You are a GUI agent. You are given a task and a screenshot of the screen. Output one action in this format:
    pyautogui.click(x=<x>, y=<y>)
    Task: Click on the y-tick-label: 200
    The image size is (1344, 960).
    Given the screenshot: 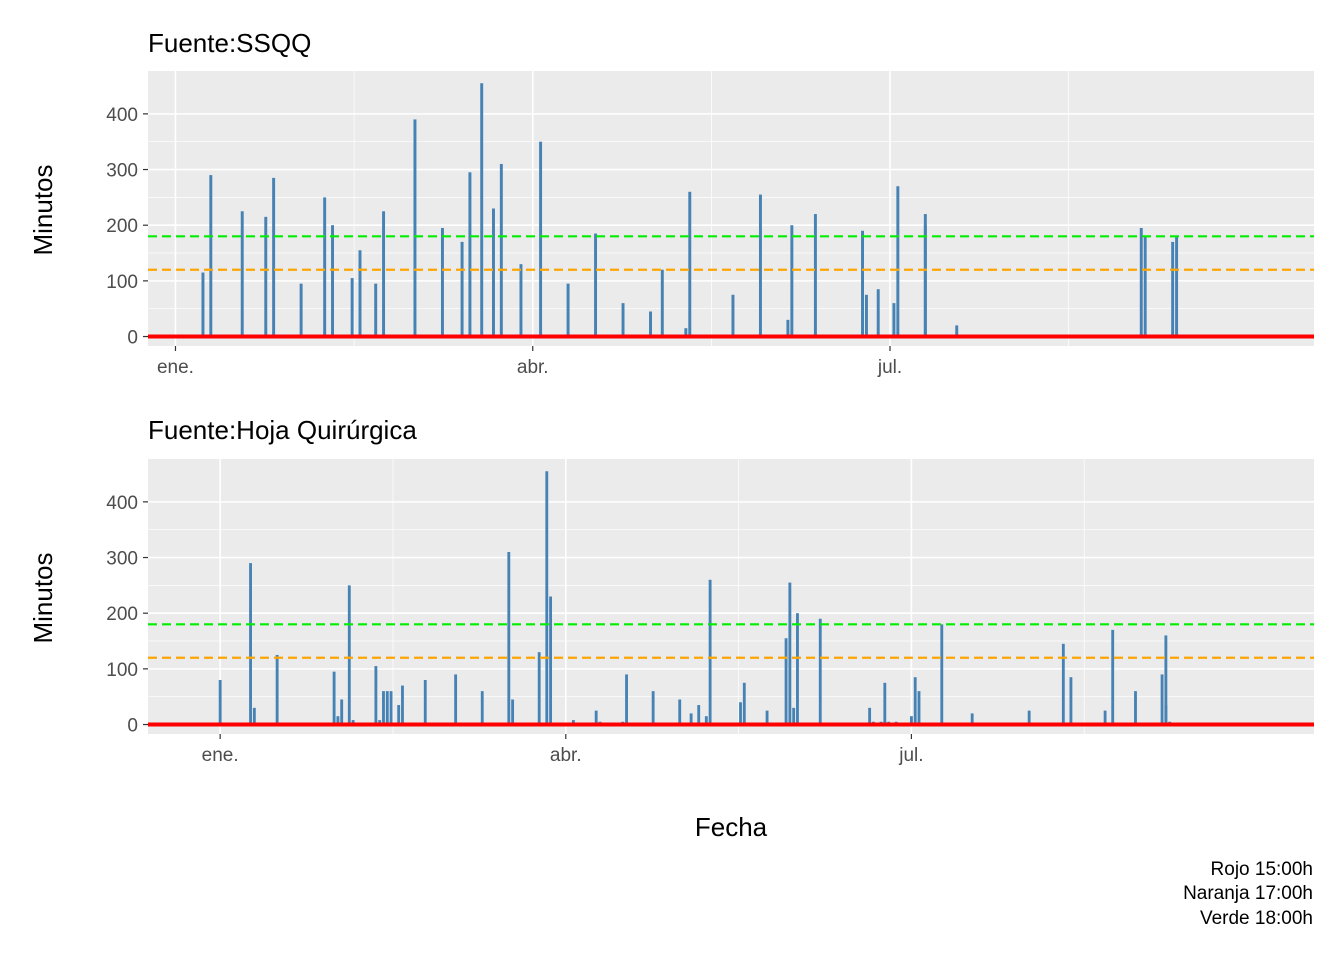 What is the action you would take?
    pyautogui.click(x=122, y=614)
    